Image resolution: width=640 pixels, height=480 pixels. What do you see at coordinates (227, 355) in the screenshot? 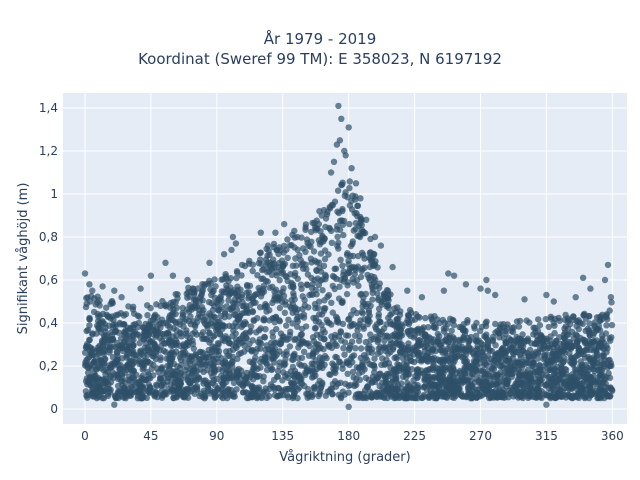
I see `data-point-2020` at bounding box center [227, 355].